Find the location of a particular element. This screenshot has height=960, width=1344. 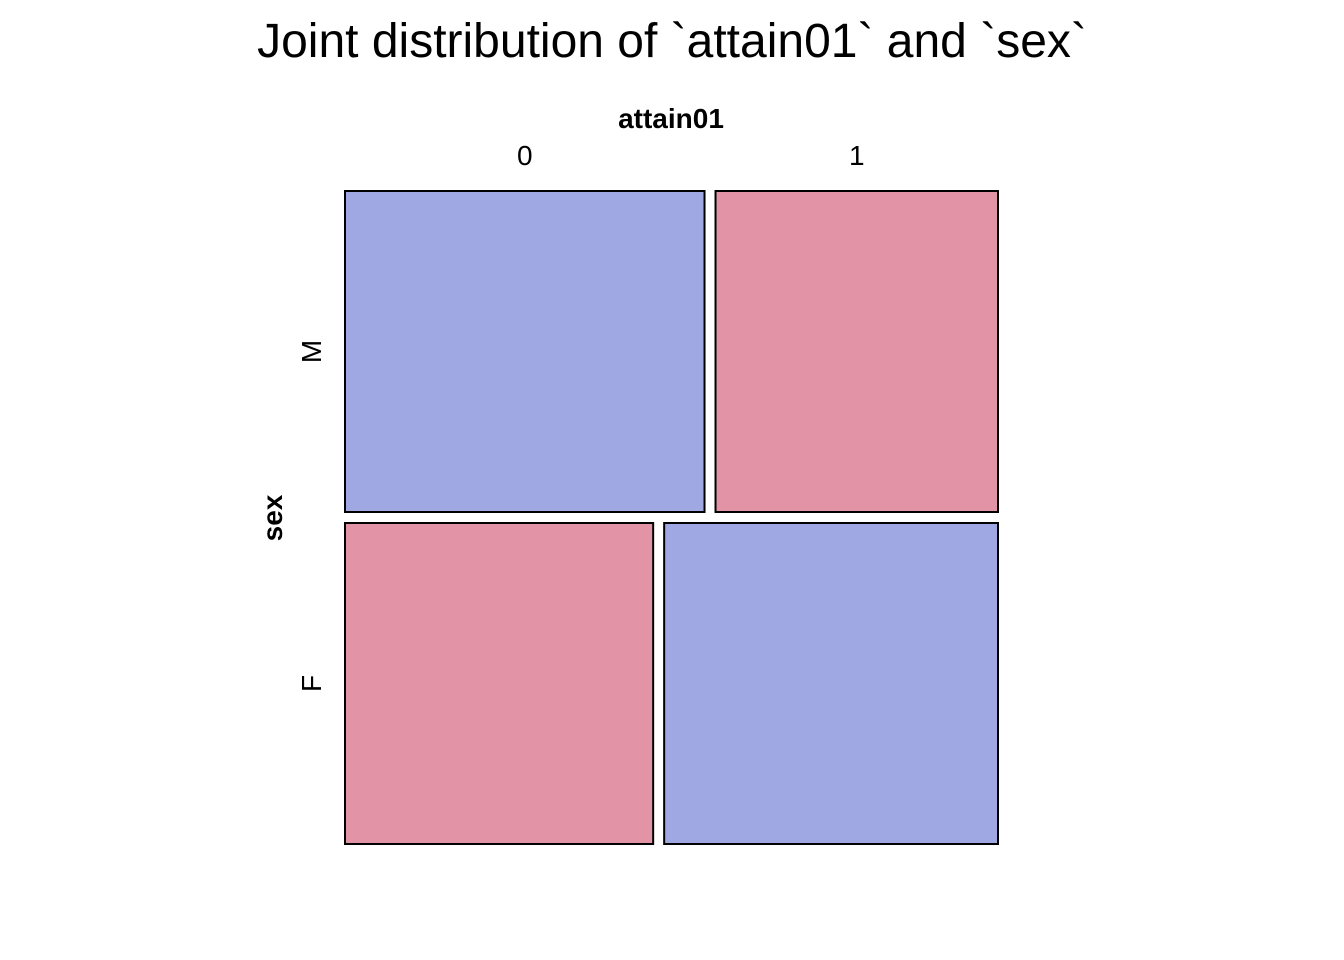

y-tick-label-F: F is located at coordinates (311, 683).